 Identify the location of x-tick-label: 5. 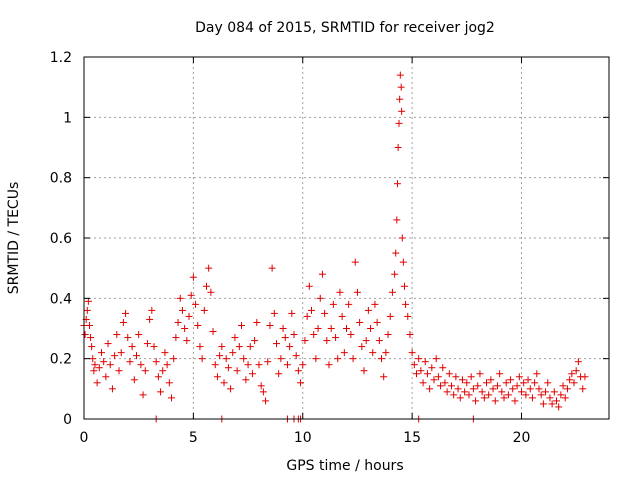
(193, 438).